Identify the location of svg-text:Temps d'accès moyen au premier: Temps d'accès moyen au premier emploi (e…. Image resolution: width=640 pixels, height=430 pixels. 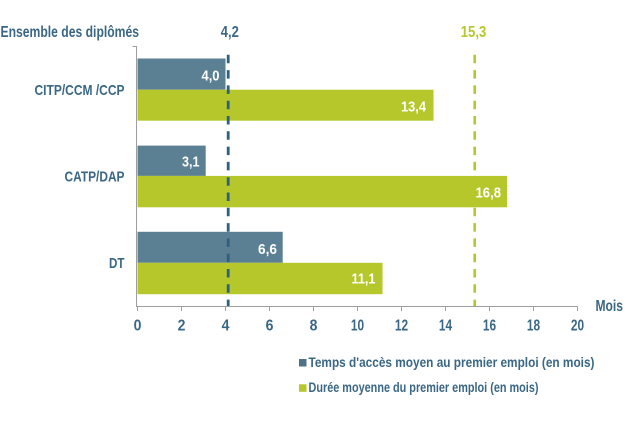
(452, 362).